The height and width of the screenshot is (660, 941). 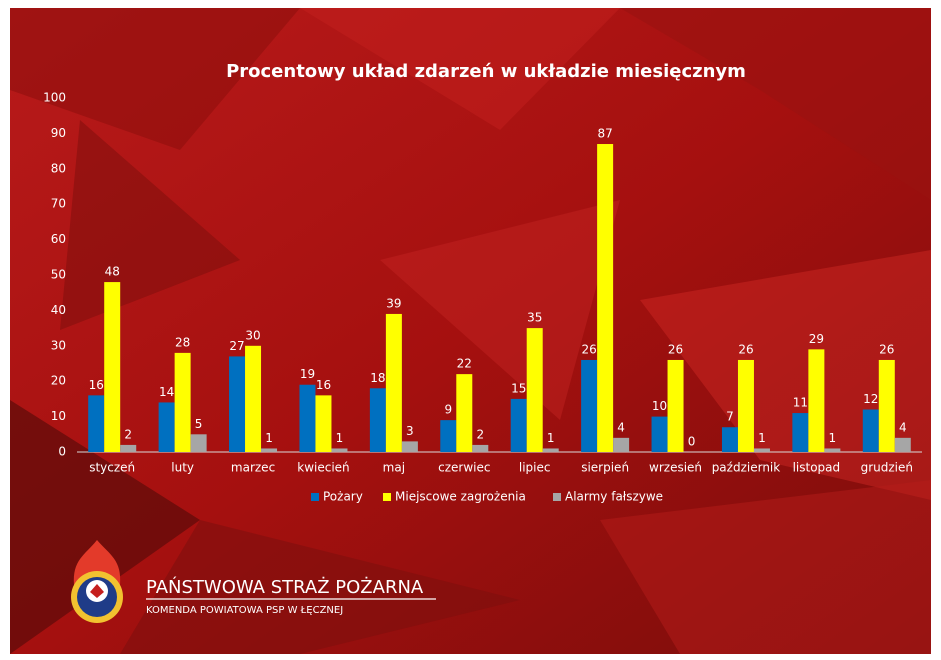 What do you see at coordinates (112, 272) in the screenshot?
I see `value-label: 48` at bounding box center [112, 272].